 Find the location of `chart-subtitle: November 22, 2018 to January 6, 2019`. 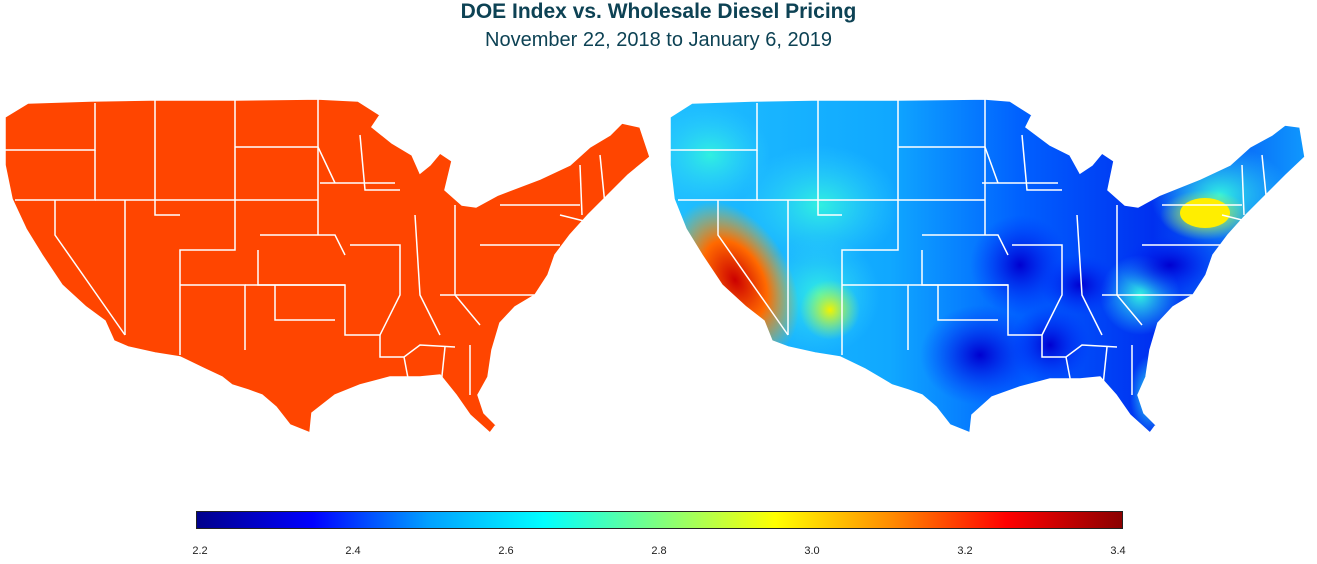

chart-subtitle: November 22, 2018 to January 6, 2019 is located at coordinates (658, 40).